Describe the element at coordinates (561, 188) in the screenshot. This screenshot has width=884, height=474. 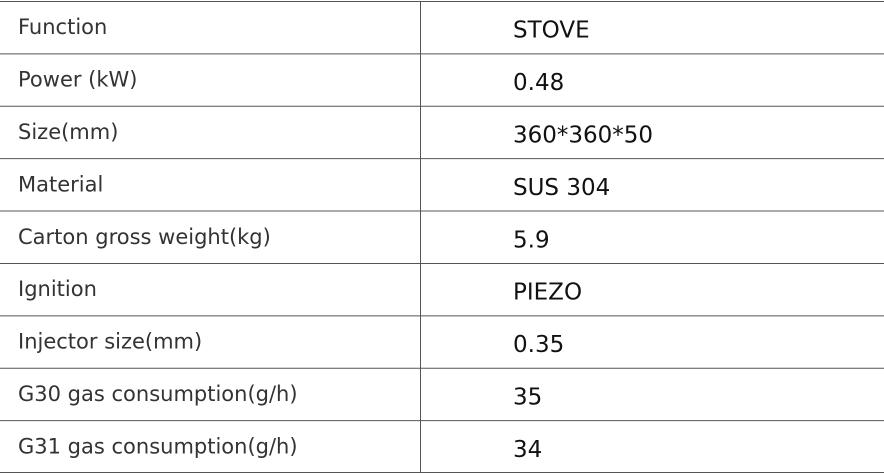
I see `row-value: SUS 304` at that location.